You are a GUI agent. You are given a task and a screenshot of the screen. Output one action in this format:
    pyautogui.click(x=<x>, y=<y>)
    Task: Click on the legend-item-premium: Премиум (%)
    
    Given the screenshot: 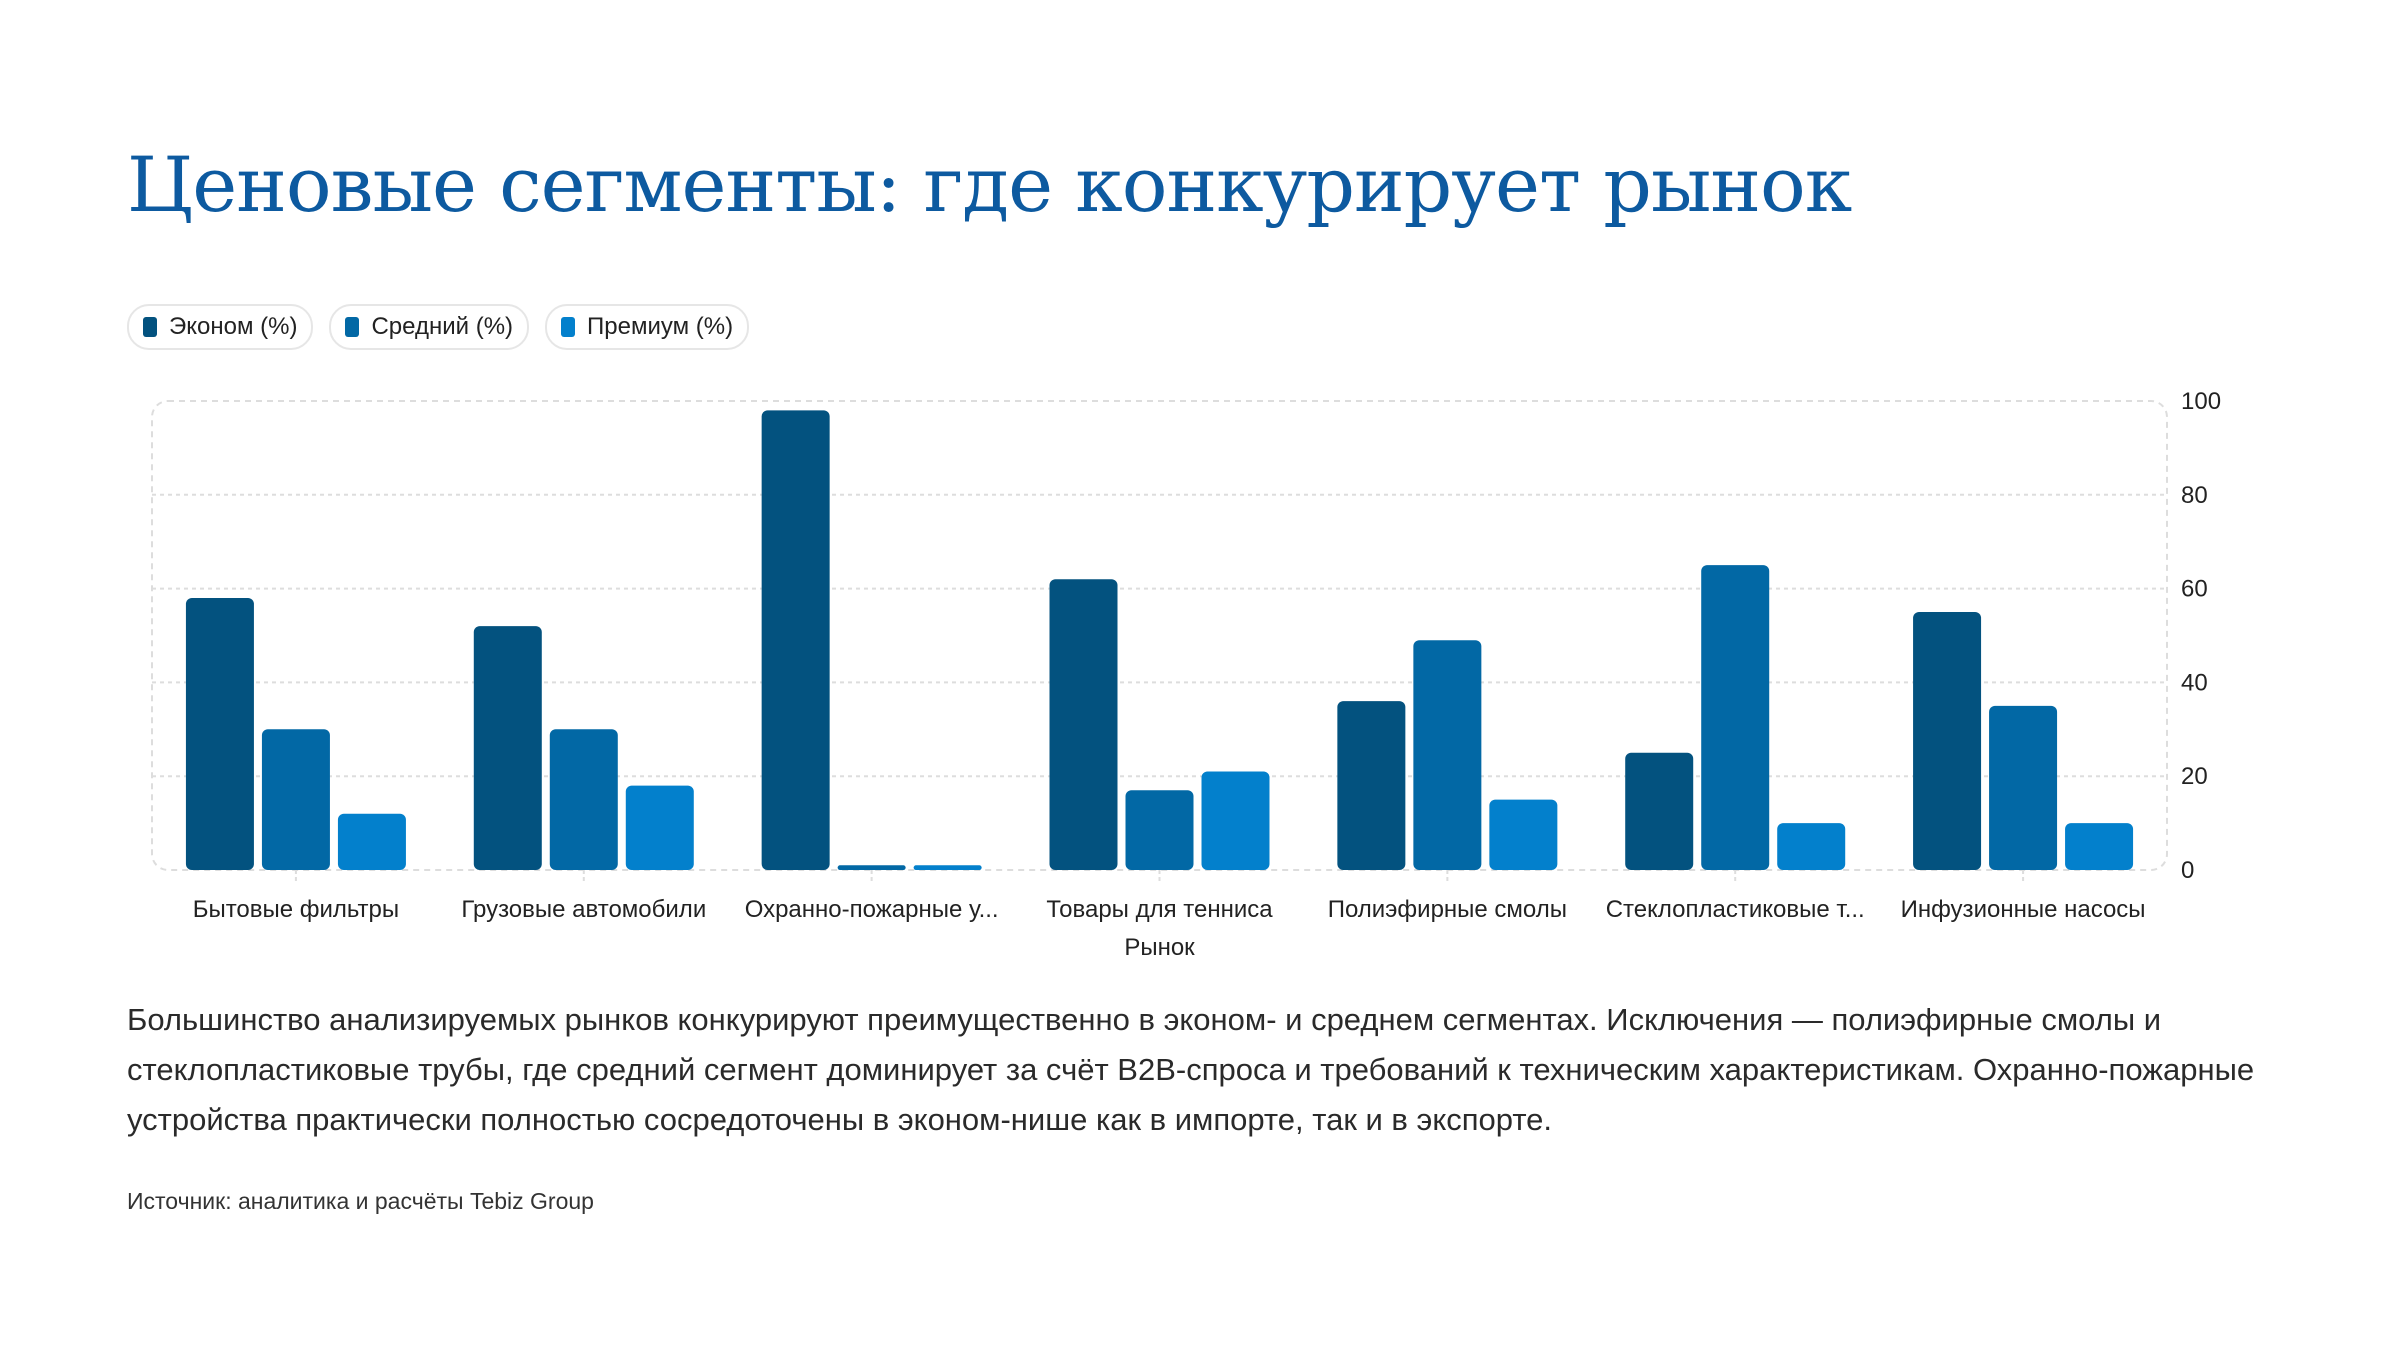 What is the action you would take?
    pyautogui.click(x=647, y=327)
    